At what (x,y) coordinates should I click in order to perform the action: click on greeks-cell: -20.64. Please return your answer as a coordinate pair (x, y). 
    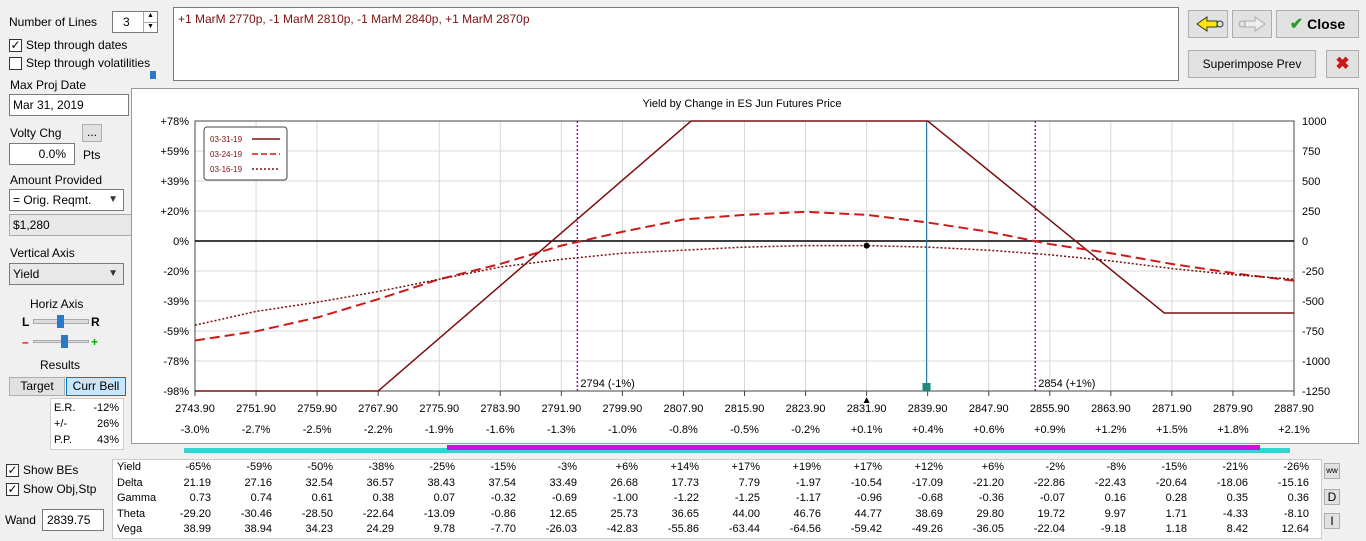
    Looking at the image, I should click on (1171, 482).